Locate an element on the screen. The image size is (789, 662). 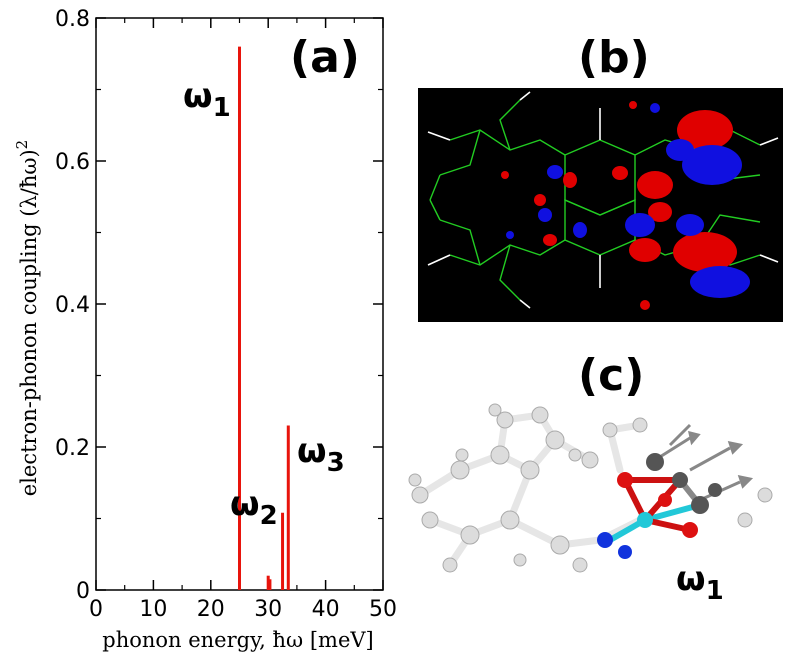
atoms-dark is located at coordinates (684, 483).